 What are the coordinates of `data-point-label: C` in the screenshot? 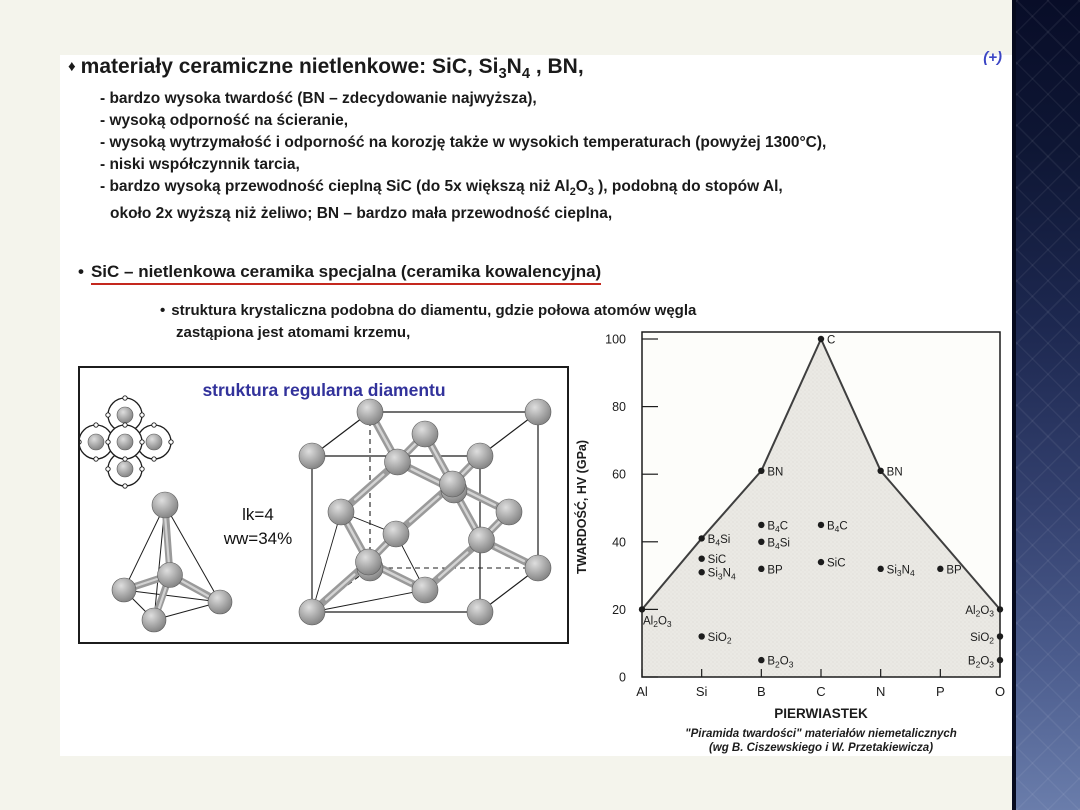 It's located at (831, 341).